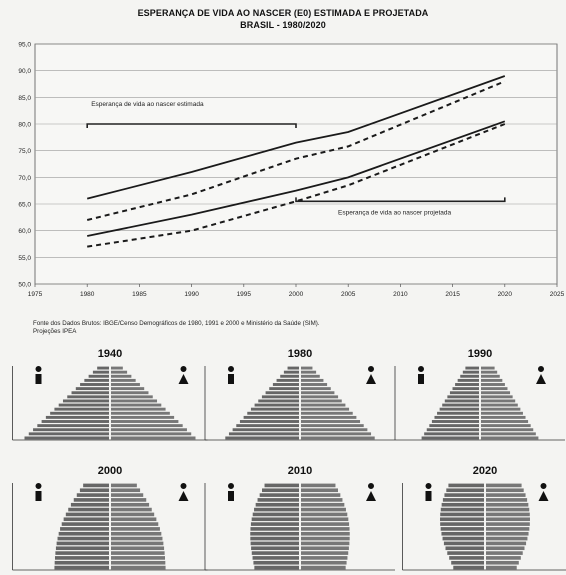 Image resolution: width=566 pixels, height=575 pixels. Describe the element at coordinates (87, 294) in the screenshot. I see `x-tick-label: 1980` at that location.